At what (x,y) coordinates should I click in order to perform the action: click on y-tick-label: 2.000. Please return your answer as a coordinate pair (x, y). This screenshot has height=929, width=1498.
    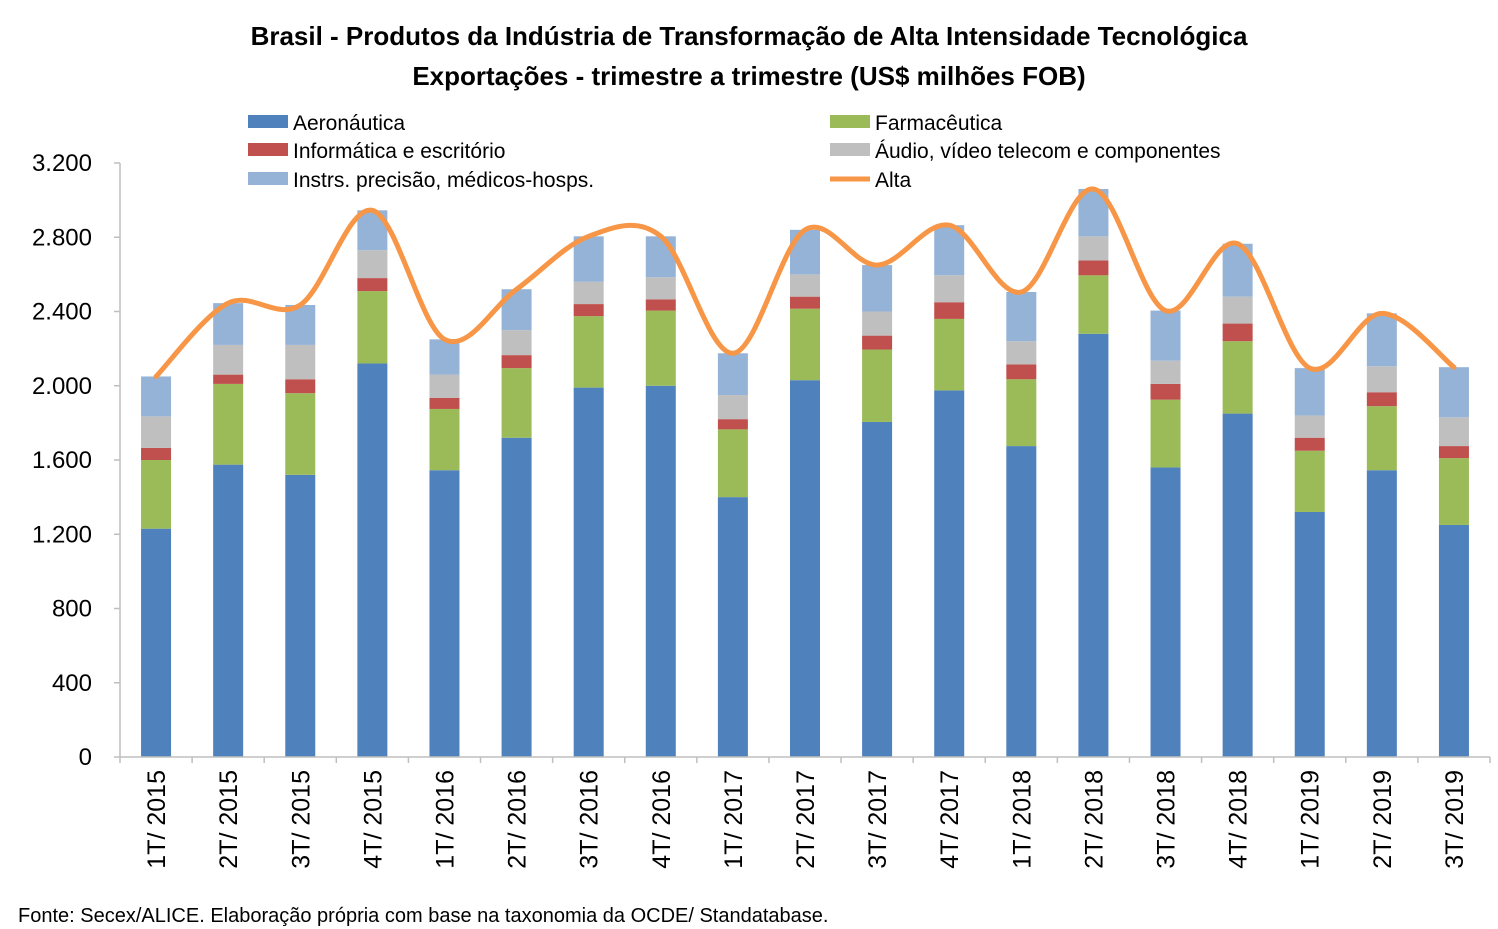
    Looking at the image, I should click on (62, 386).